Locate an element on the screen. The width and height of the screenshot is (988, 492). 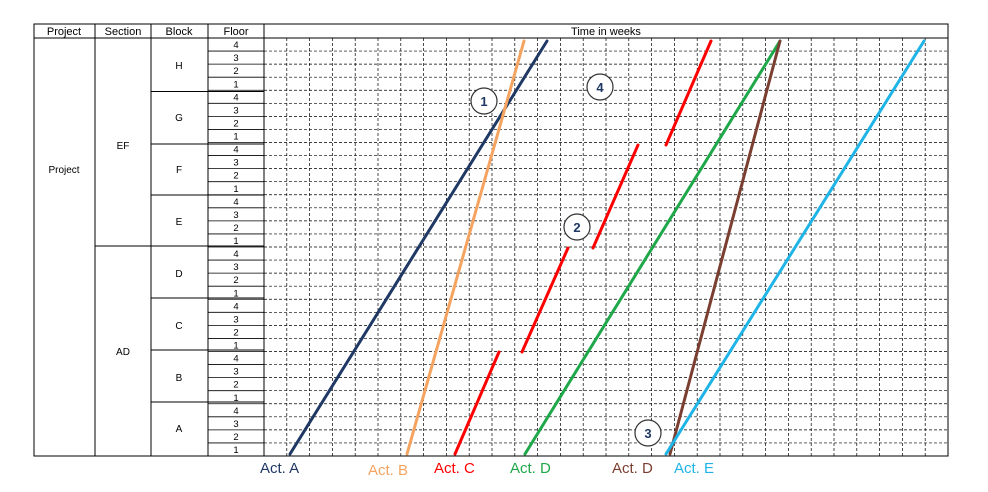
section-ef-label: EF is located at coordinates (123, 146).